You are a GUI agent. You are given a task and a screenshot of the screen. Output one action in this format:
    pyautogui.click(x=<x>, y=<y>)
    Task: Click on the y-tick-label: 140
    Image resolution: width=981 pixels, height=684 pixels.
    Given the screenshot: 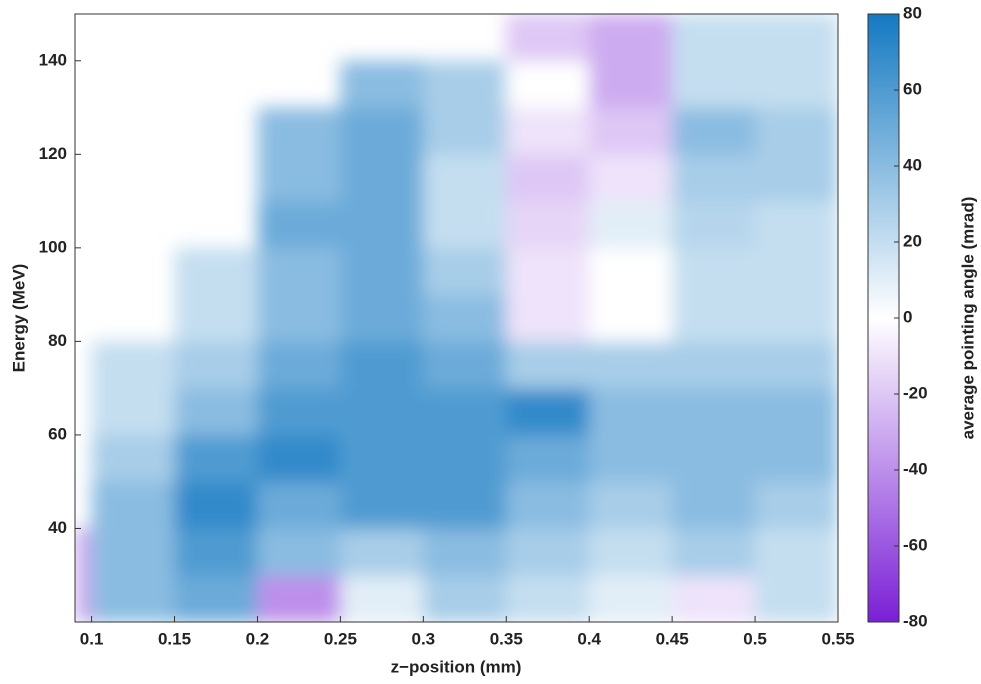 What is the action you would take?
    pyautogui.click(x=53, y=59)
    